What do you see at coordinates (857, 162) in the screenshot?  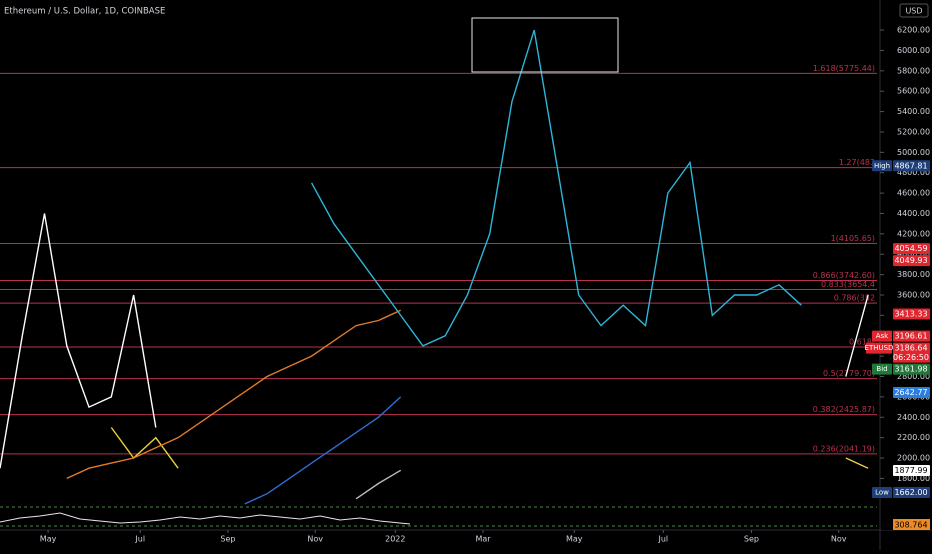 I see `fib-label: 1.27(483` at bounding box center [857, 162].